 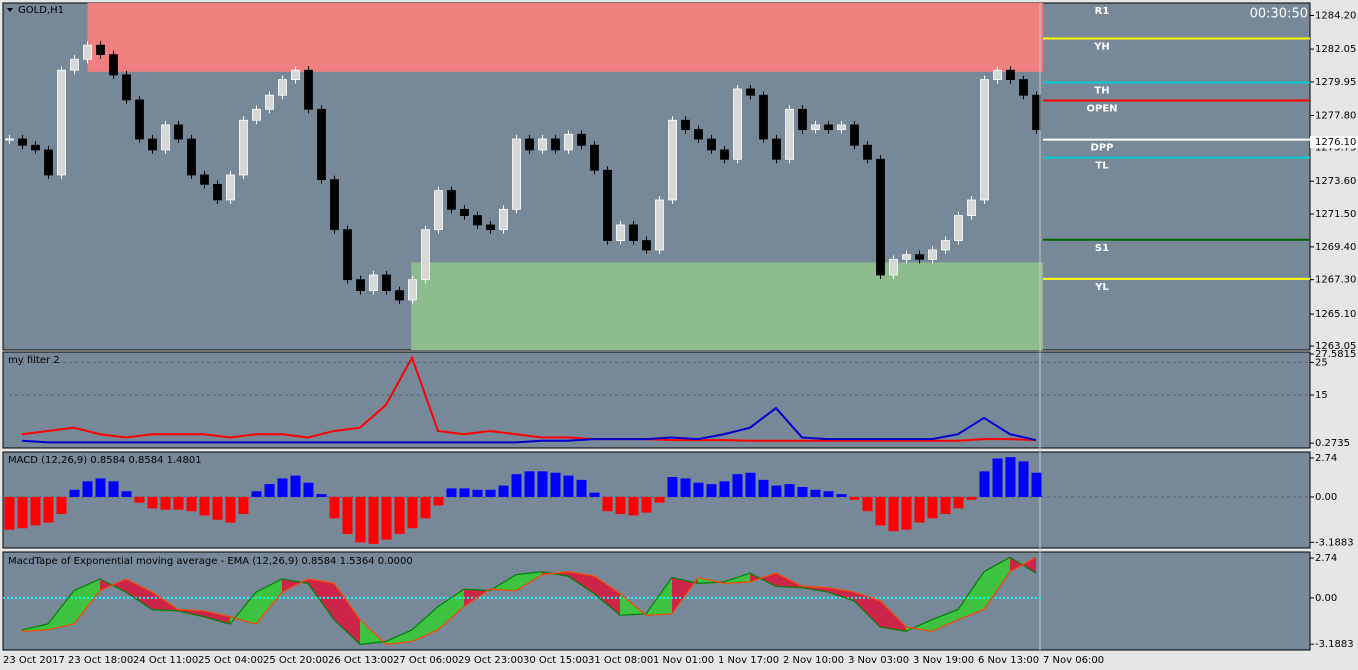 I want to click on x-tick-label: 31 Oct 08:00, so click(x=620, y=660).